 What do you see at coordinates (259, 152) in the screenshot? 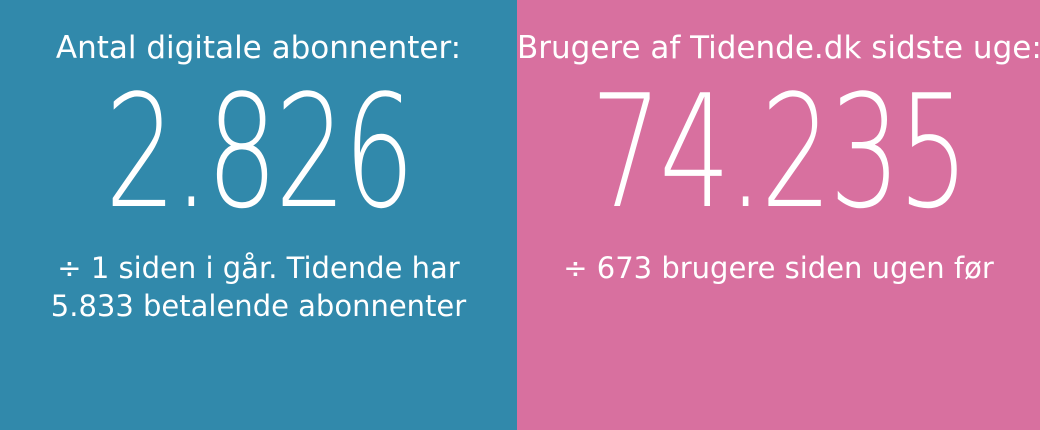
I see `subscribers-count: 2.826` at bounding box center [259, 152].